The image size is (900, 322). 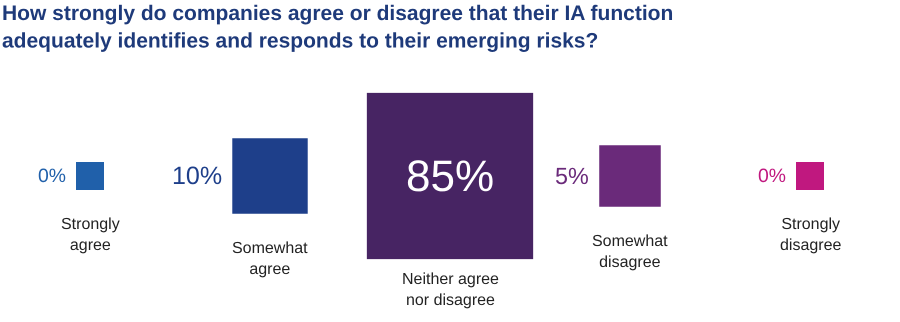 What do you see at coordinates (630, 252) in the screenshot?
I see `category-label: Somewhat disagree` at bounding box center [630, 252].